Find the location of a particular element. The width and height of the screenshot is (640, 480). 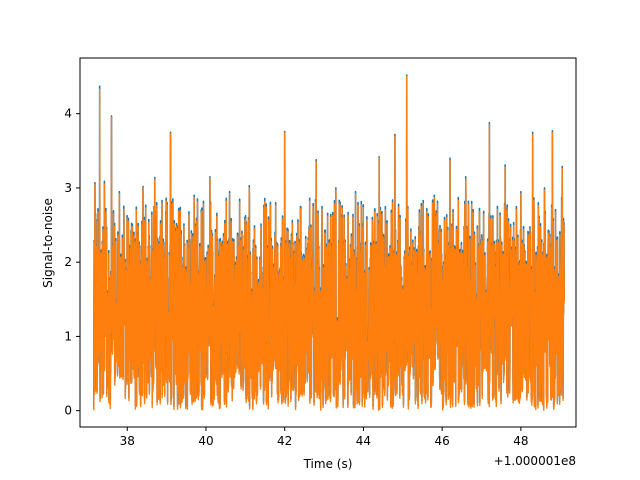

y-axis-label: Signal-to-noise is located at coordinates (48, 243).